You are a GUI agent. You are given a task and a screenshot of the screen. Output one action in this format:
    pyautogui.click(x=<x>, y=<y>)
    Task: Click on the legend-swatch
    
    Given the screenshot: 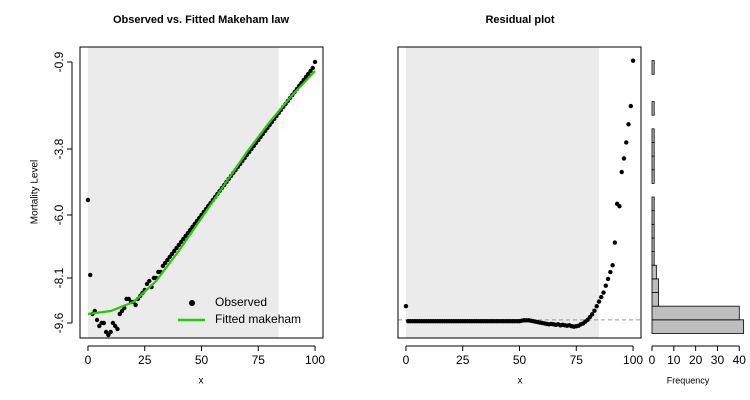 What is the action you would take?
    pyautogui.click(x=192, y=303)
    